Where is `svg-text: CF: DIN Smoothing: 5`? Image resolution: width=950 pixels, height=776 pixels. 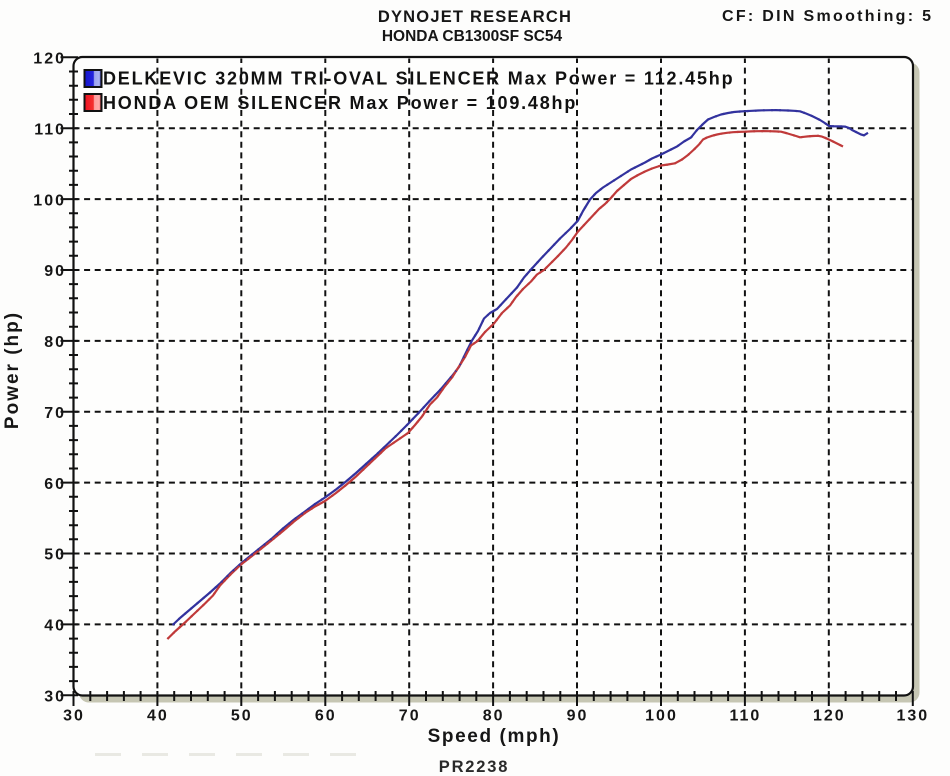
svg-text: CF: DIN Smoothing: 5 is located at coordinates (827, 16).